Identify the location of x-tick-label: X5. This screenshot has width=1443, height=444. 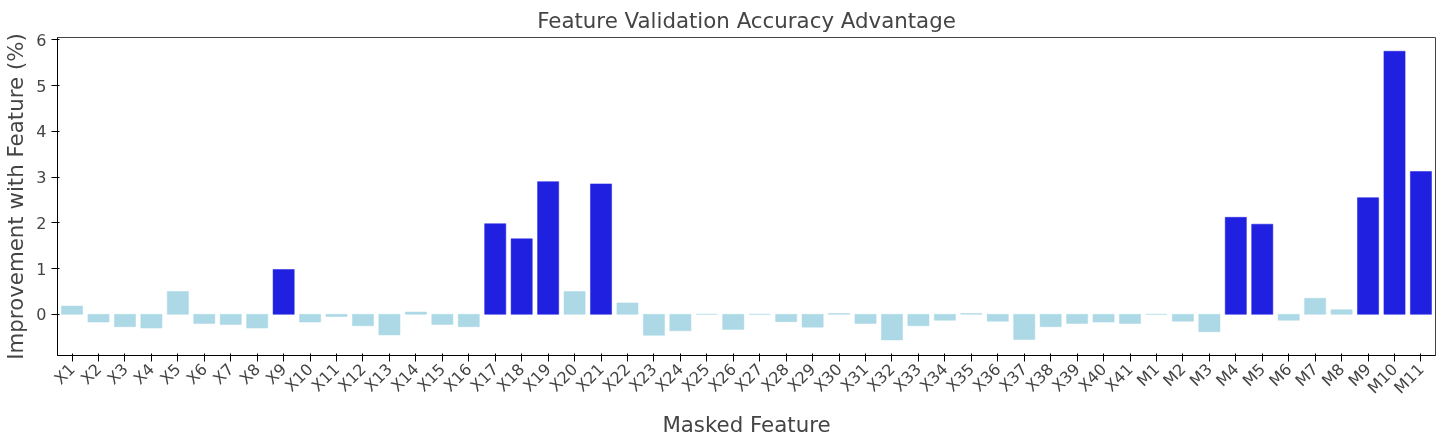
(170, 374).